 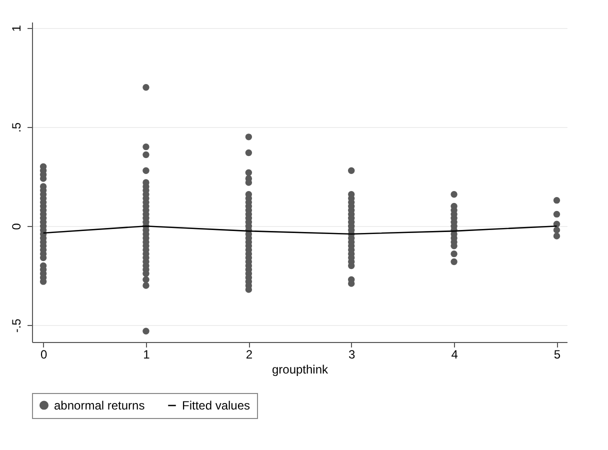 What do you see at coordinates (301, 369) in the screenshot?
I see `x-axis-title: groupthink` at bounding box center [301, 369].